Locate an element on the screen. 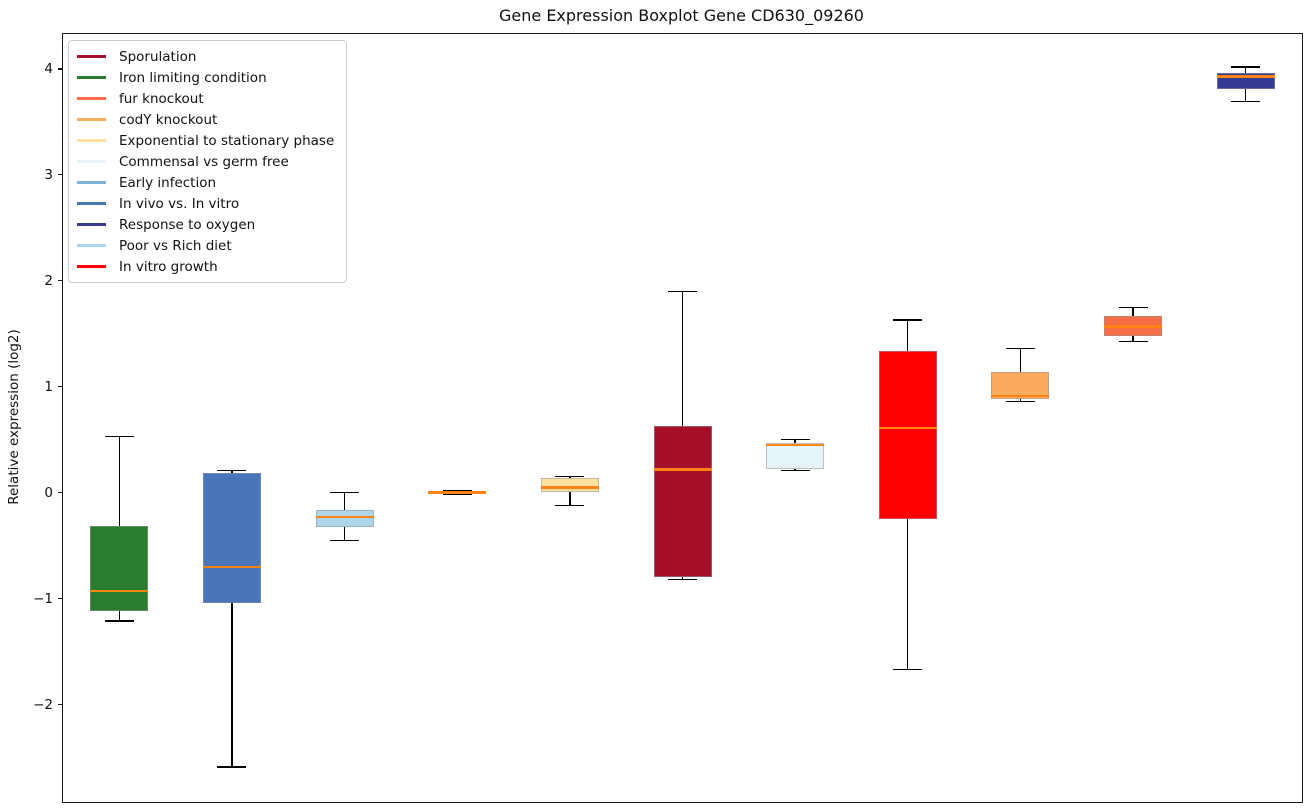 This screenshot has width=1309, height=812. cap-lower-early-infection is located at coordinates (457, 494).